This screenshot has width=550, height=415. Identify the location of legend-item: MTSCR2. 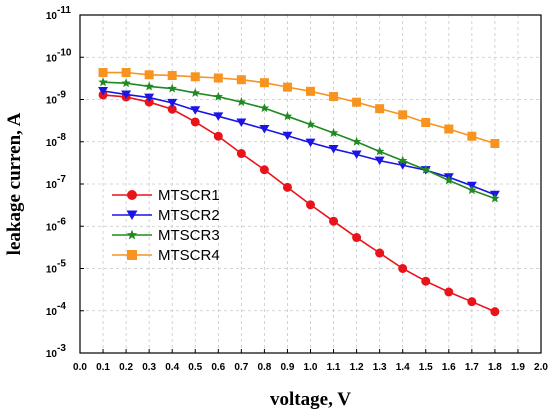
(166, 215).